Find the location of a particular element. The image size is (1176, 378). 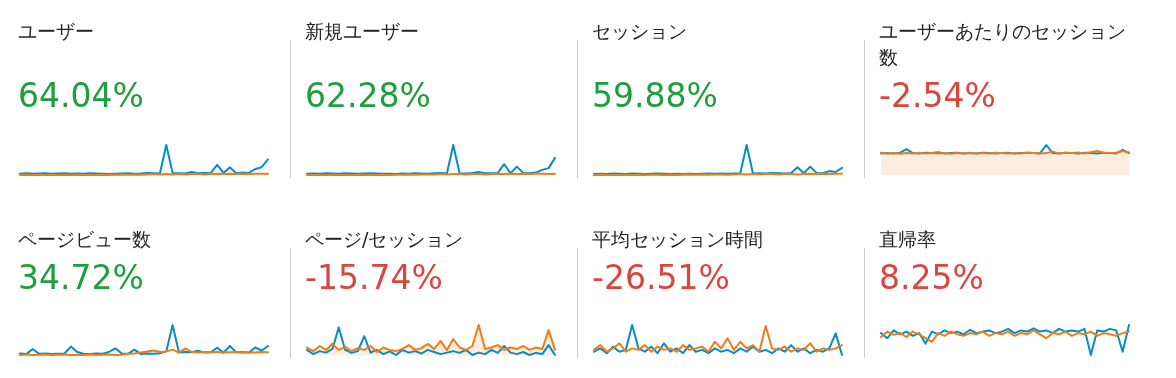

chart-title: 新規ユーザー is located at coordinates (362, 31).